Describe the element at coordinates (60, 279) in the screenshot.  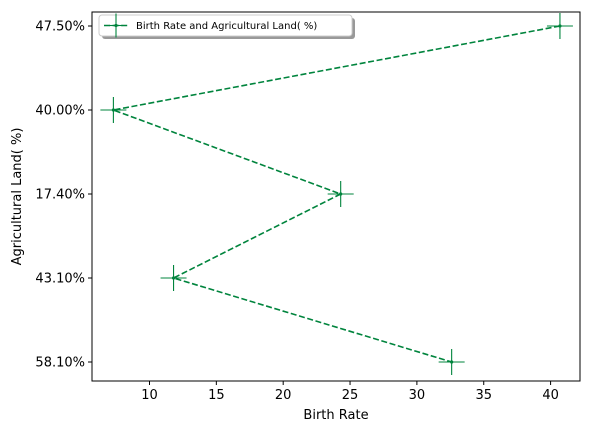
I see `y-tick-label: 43.10%` at that location.